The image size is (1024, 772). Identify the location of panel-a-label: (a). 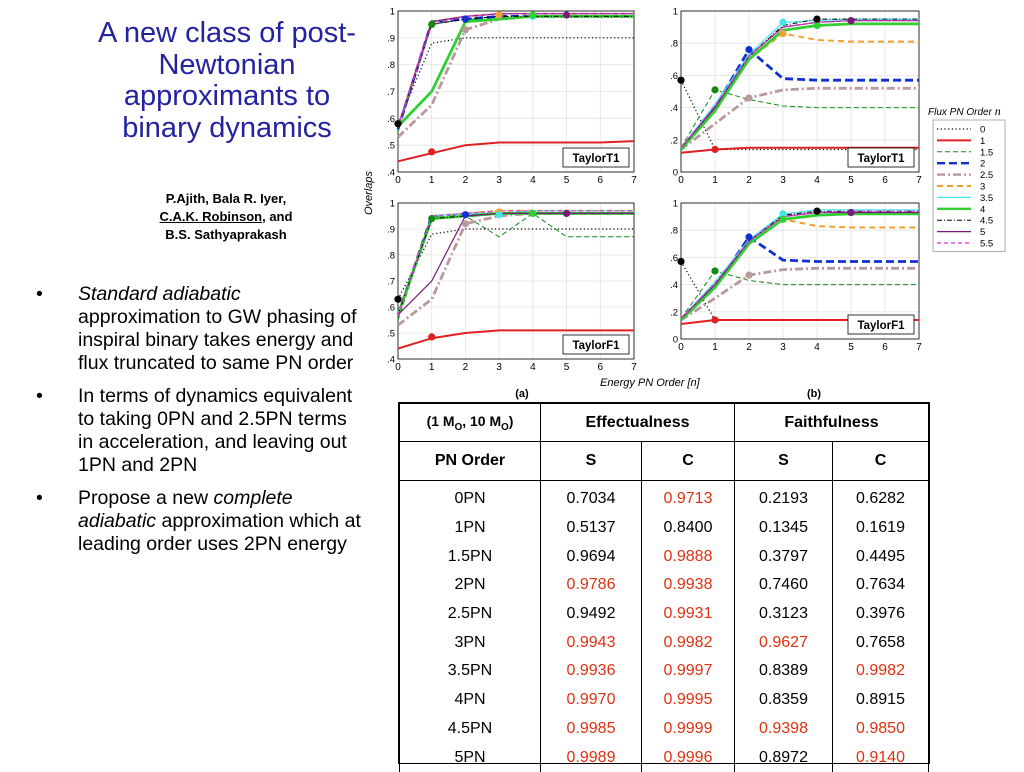
(522, 394).